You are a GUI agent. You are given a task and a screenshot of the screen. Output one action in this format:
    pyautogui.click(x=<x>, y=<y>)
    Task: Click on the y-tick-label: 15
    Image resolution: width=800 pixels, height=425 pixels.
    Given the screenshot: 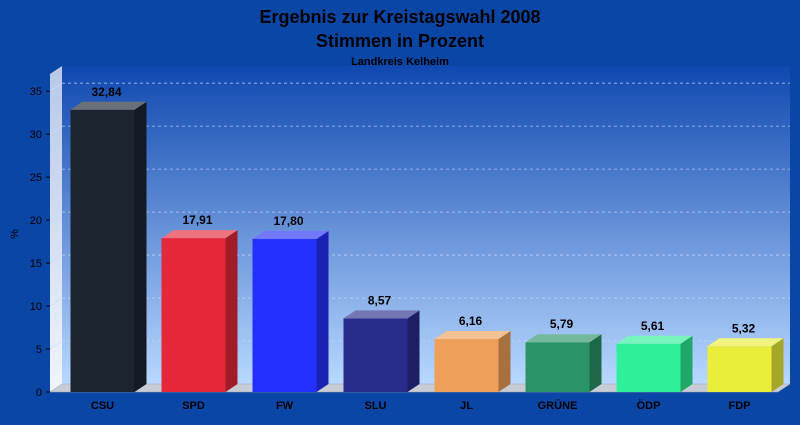 What is the action you would take?
    pyautogui.click(x=36, y=264)
    